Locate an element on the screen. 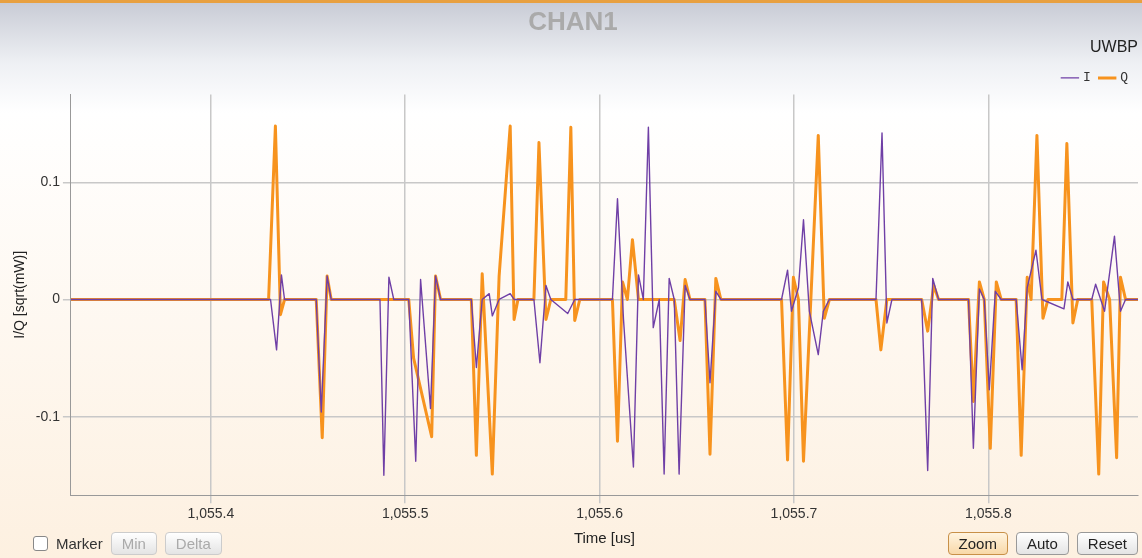 The image size is (1142, 558). text: Reset is located at coordinates (1107, 543).